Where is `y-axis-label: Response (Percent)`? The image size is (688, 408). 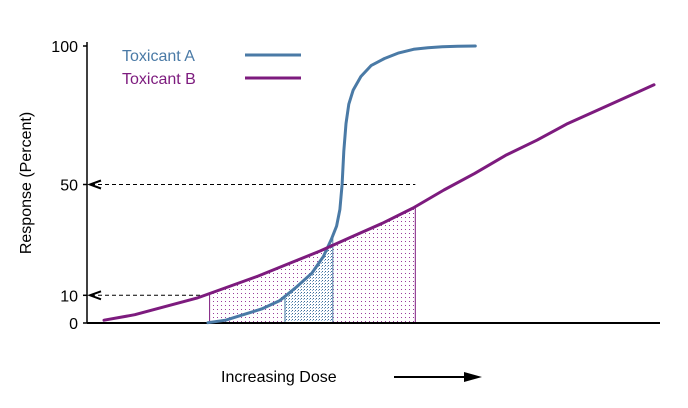 y-axis-label: Response (Percent) is located at coordinates (26, 183).